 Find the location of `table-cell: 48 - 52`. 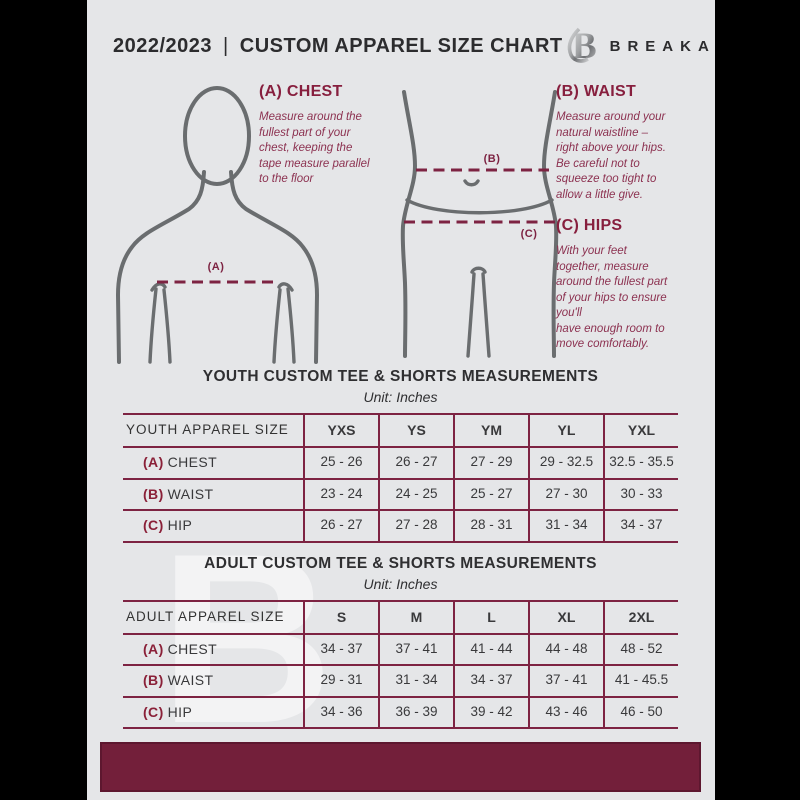

table-cell: 48 - 52 is located at coordinates (640, 649).